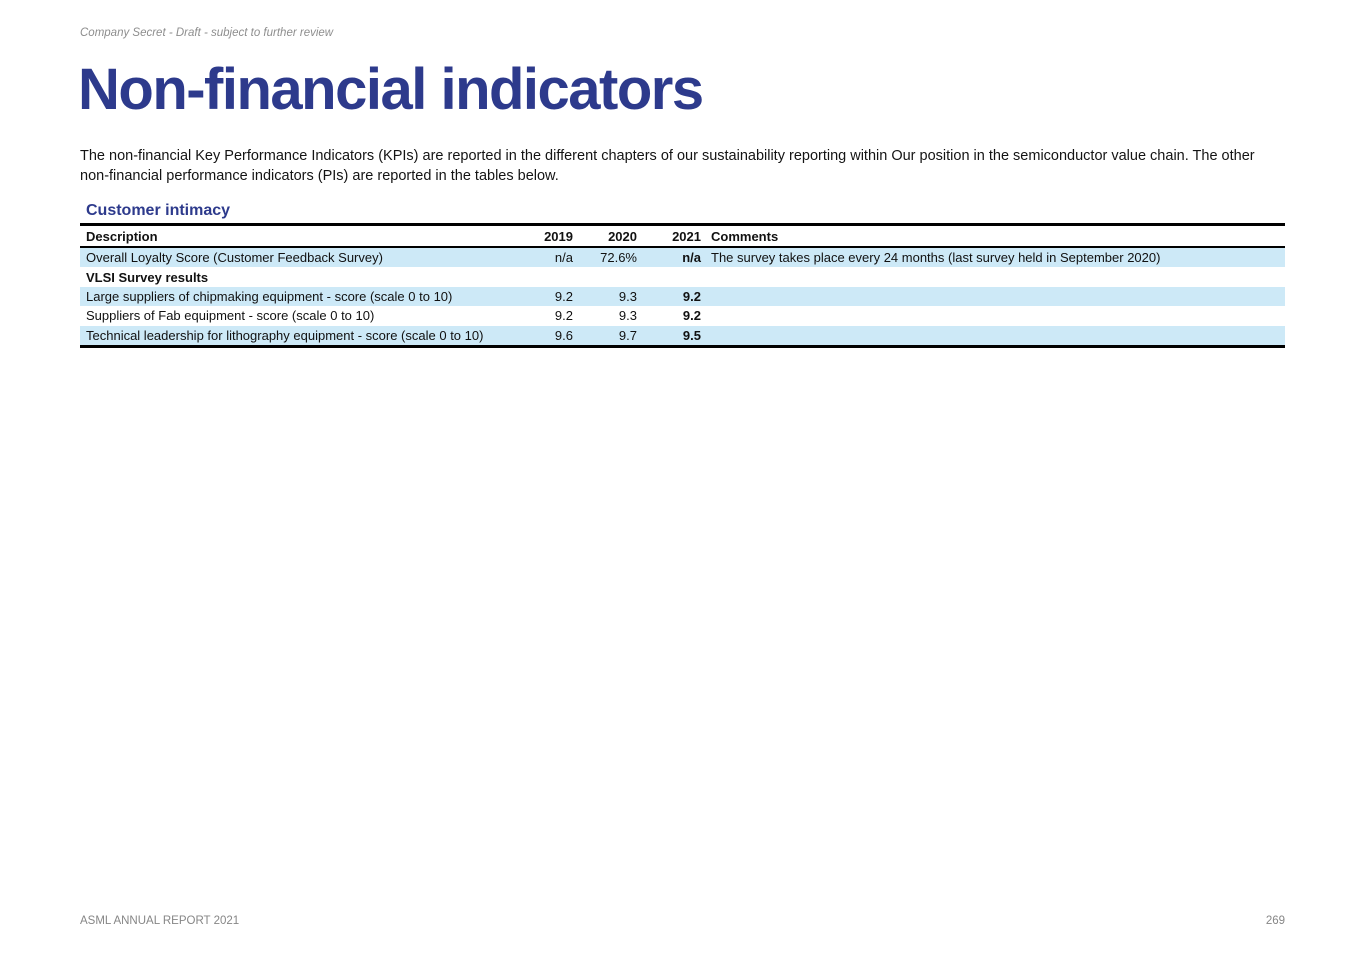 This screenshot has height=965, width=1365. What do you see at coordinates (391, 89) in the screenshot?
I see `page-title: Non-financial indicators` at bounding box center [391, 89].